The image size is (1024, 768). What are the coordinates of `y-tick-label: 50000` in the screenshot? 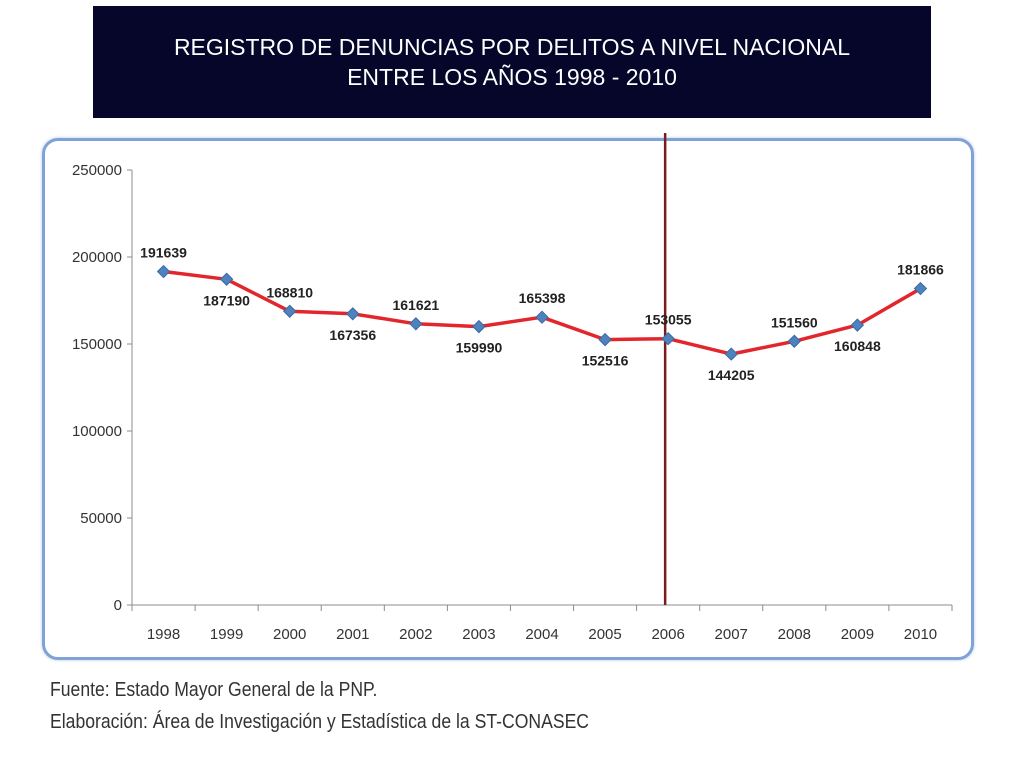 It's located at (101, 518).